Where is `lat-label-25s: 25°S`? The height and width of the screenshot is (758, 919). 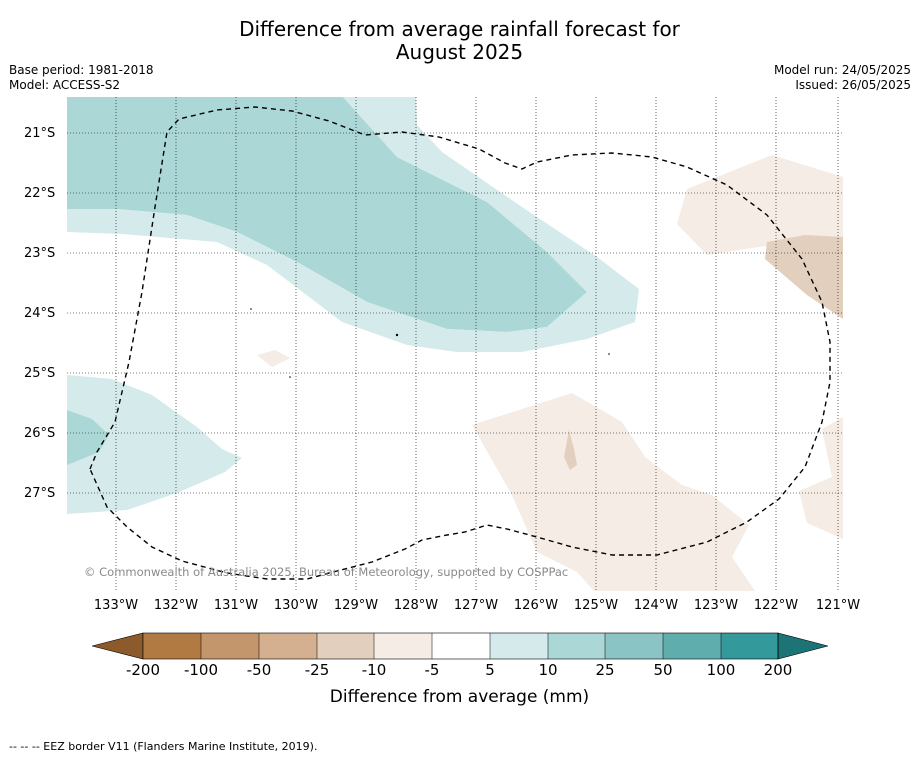
lat-label-25s: 25°S is located at coordinates (40, 373).